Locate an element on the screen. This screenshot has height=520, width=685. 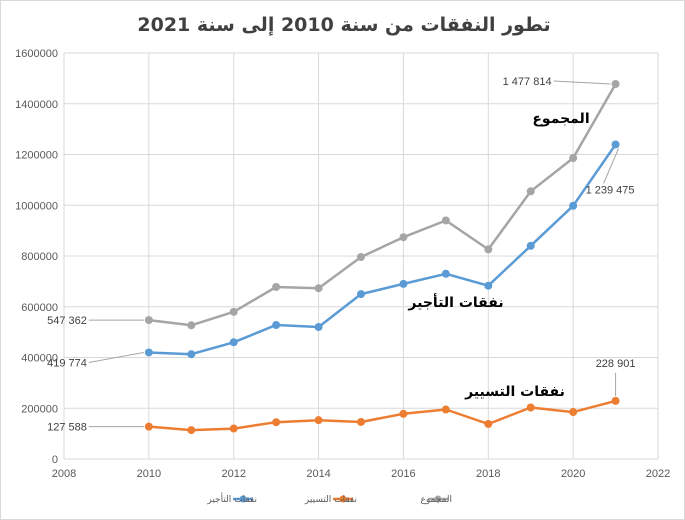
x-tick-label: 2014 is located at coordinates (318, 474).